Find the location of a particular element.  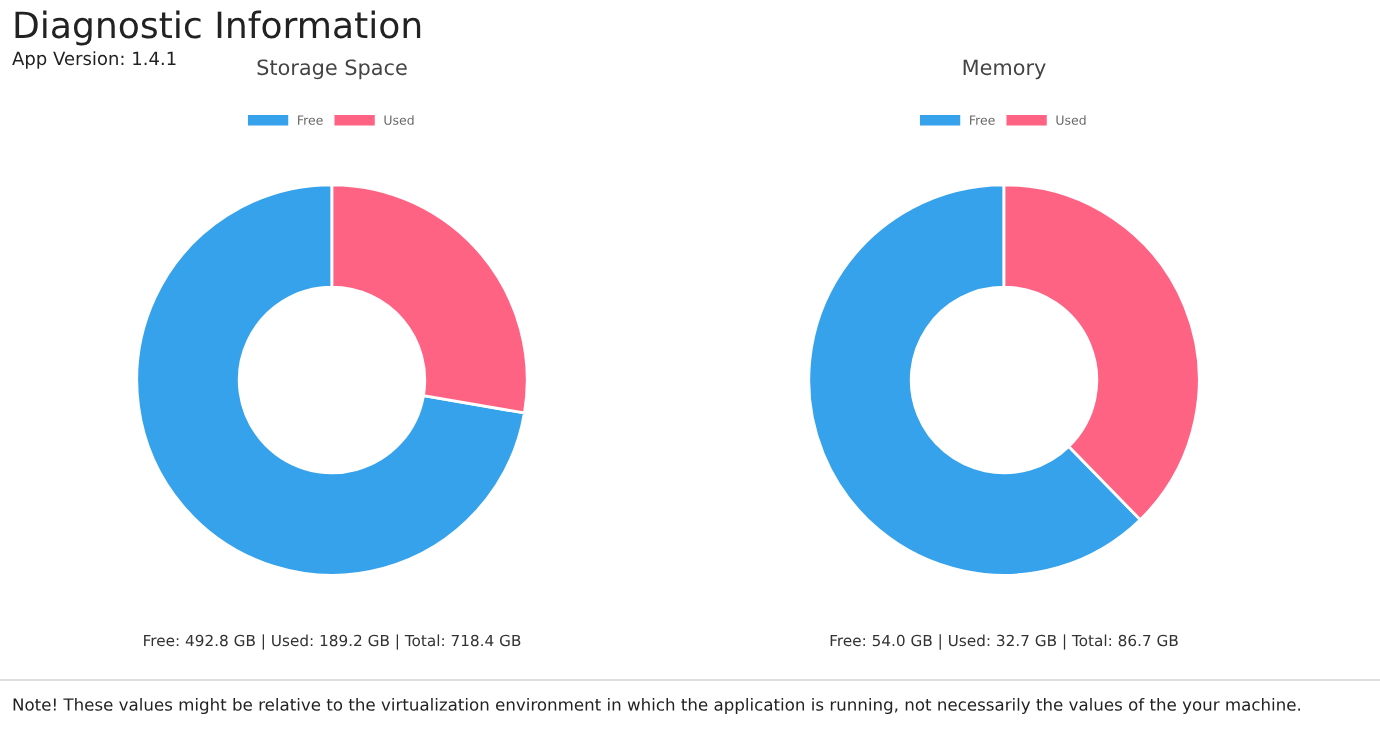

chart-title: Storage Space is located at coordinates (332, 69).